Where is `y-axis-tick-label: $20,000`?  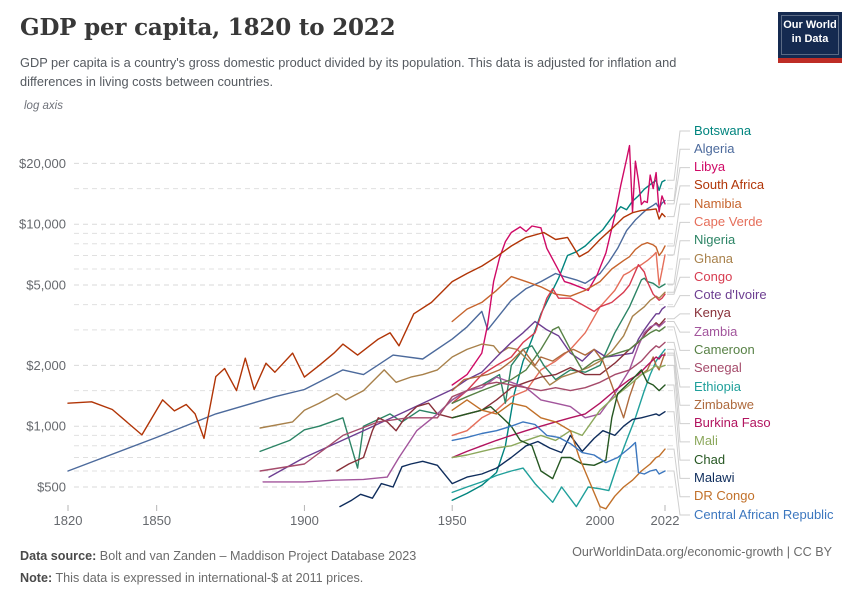
y-axis-tick-label: $20,000 is located at coordinates (42, 163).